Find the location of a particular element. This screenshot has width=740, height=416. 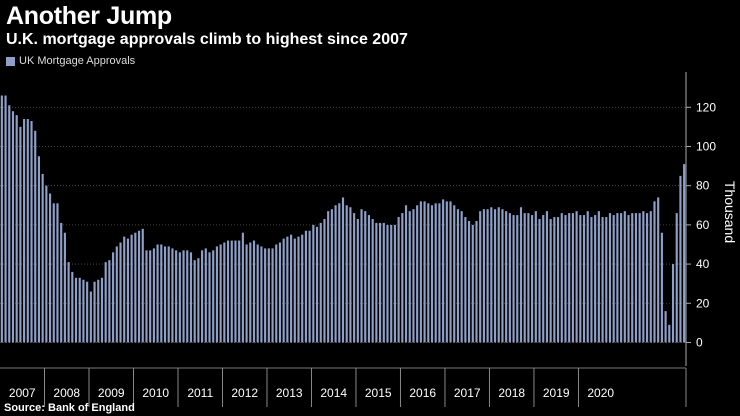

x-tick-label: 2014 is located at coordinates (333, 393).